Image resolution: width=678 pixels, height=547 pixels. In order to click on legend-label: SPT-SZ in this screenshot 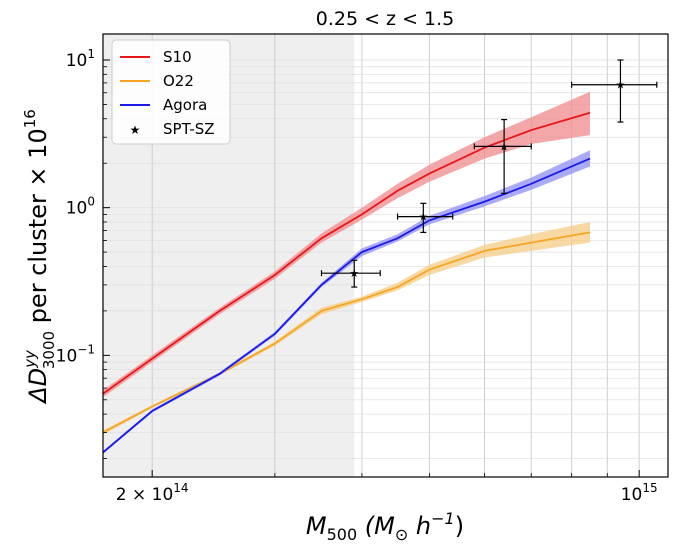, I will do `click(189, 129)`.